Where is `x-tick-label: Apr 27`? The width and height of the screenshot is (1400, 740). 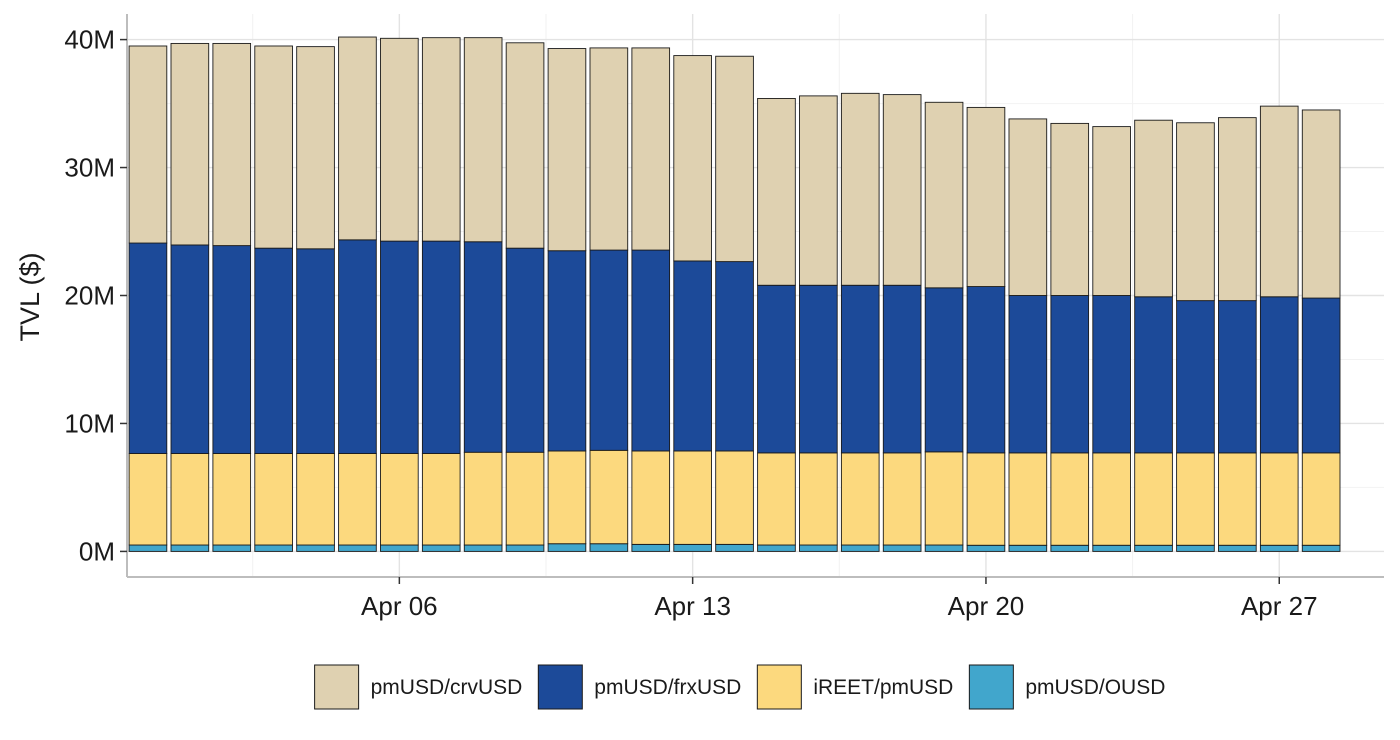
x-tick-label: Apr 27 is located at coordinates (1279, 606).